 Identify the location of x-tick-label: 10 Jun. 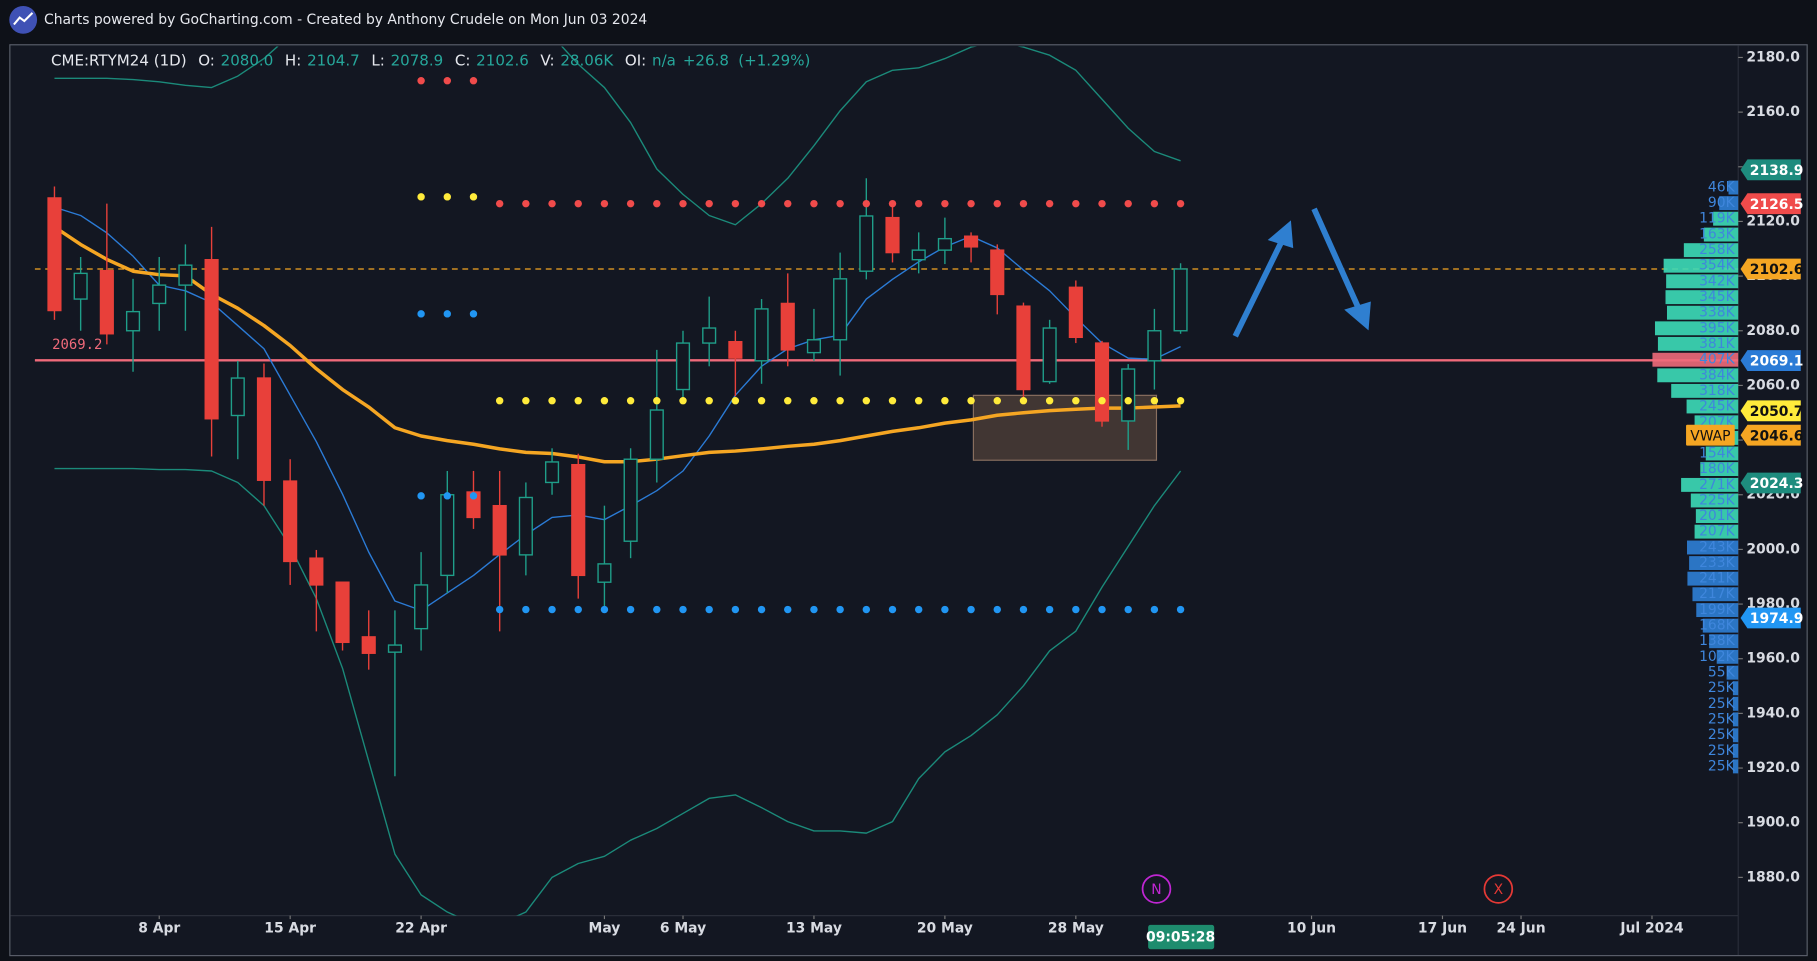
(1311, 928).